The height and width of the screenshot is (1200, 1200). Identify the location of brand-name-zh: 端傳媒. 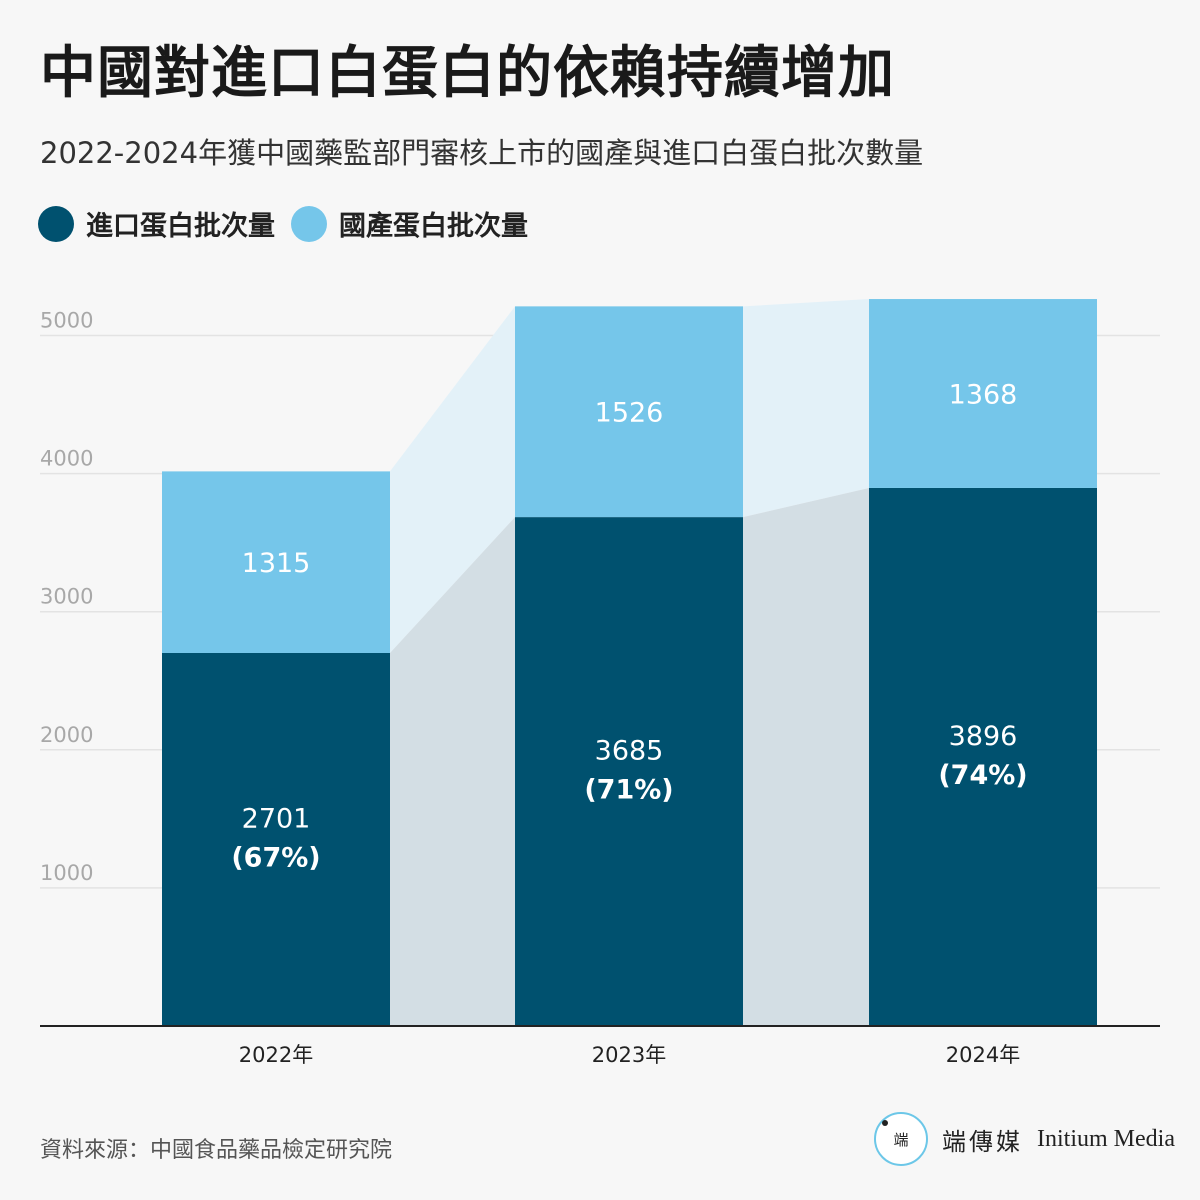
(982, 1141).